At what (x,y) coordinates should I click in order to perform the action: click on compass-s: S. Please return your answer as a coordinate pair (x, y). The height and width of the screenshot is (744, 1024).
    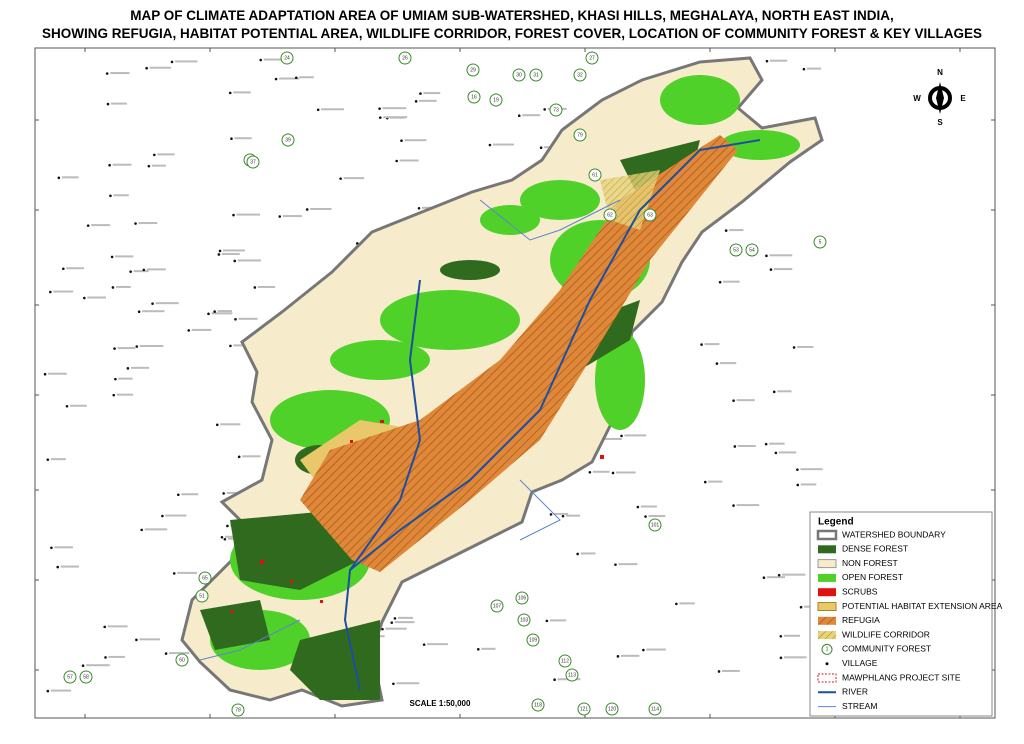
    Looking at the image, I should click on (940, 122).